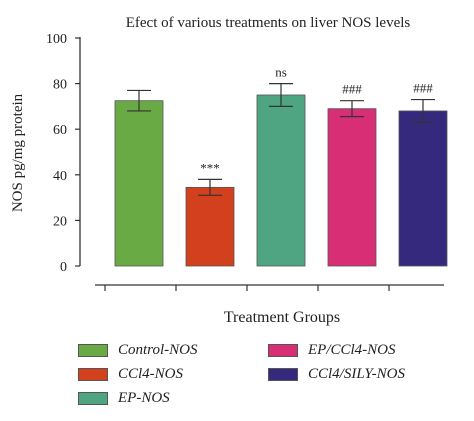 The image size is (474, 421). I want to click on y-tick-label: 60, so click(60, 130).